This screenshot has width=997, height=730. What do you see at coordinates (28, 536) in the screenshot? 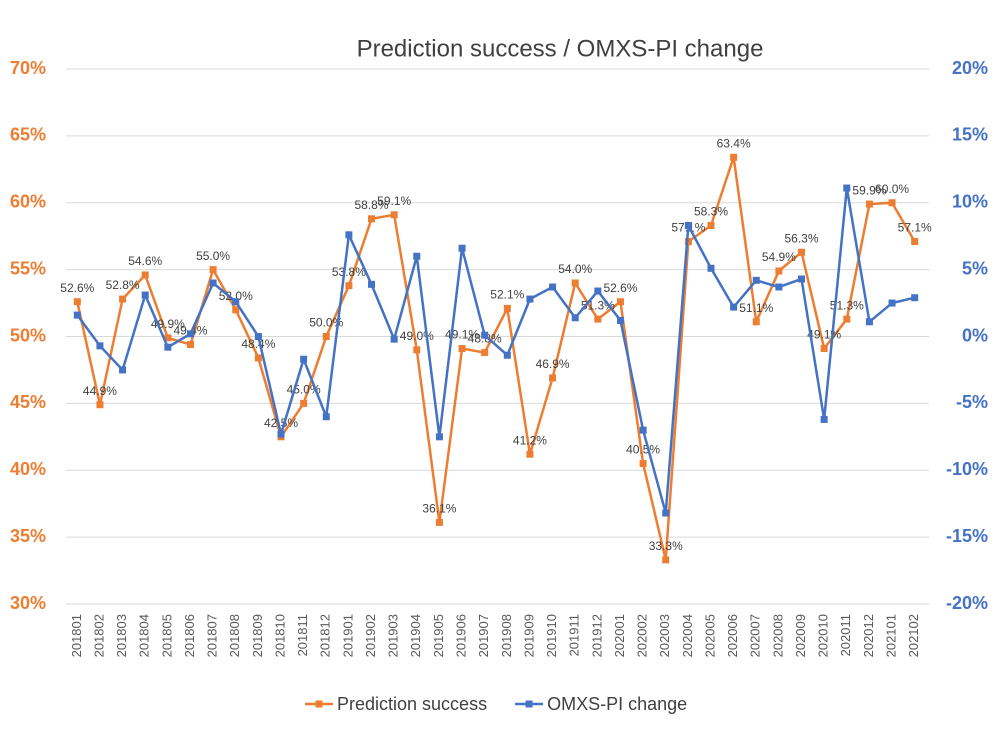
I see `y-tick-label: 35%` at bounding box center [28, 536].